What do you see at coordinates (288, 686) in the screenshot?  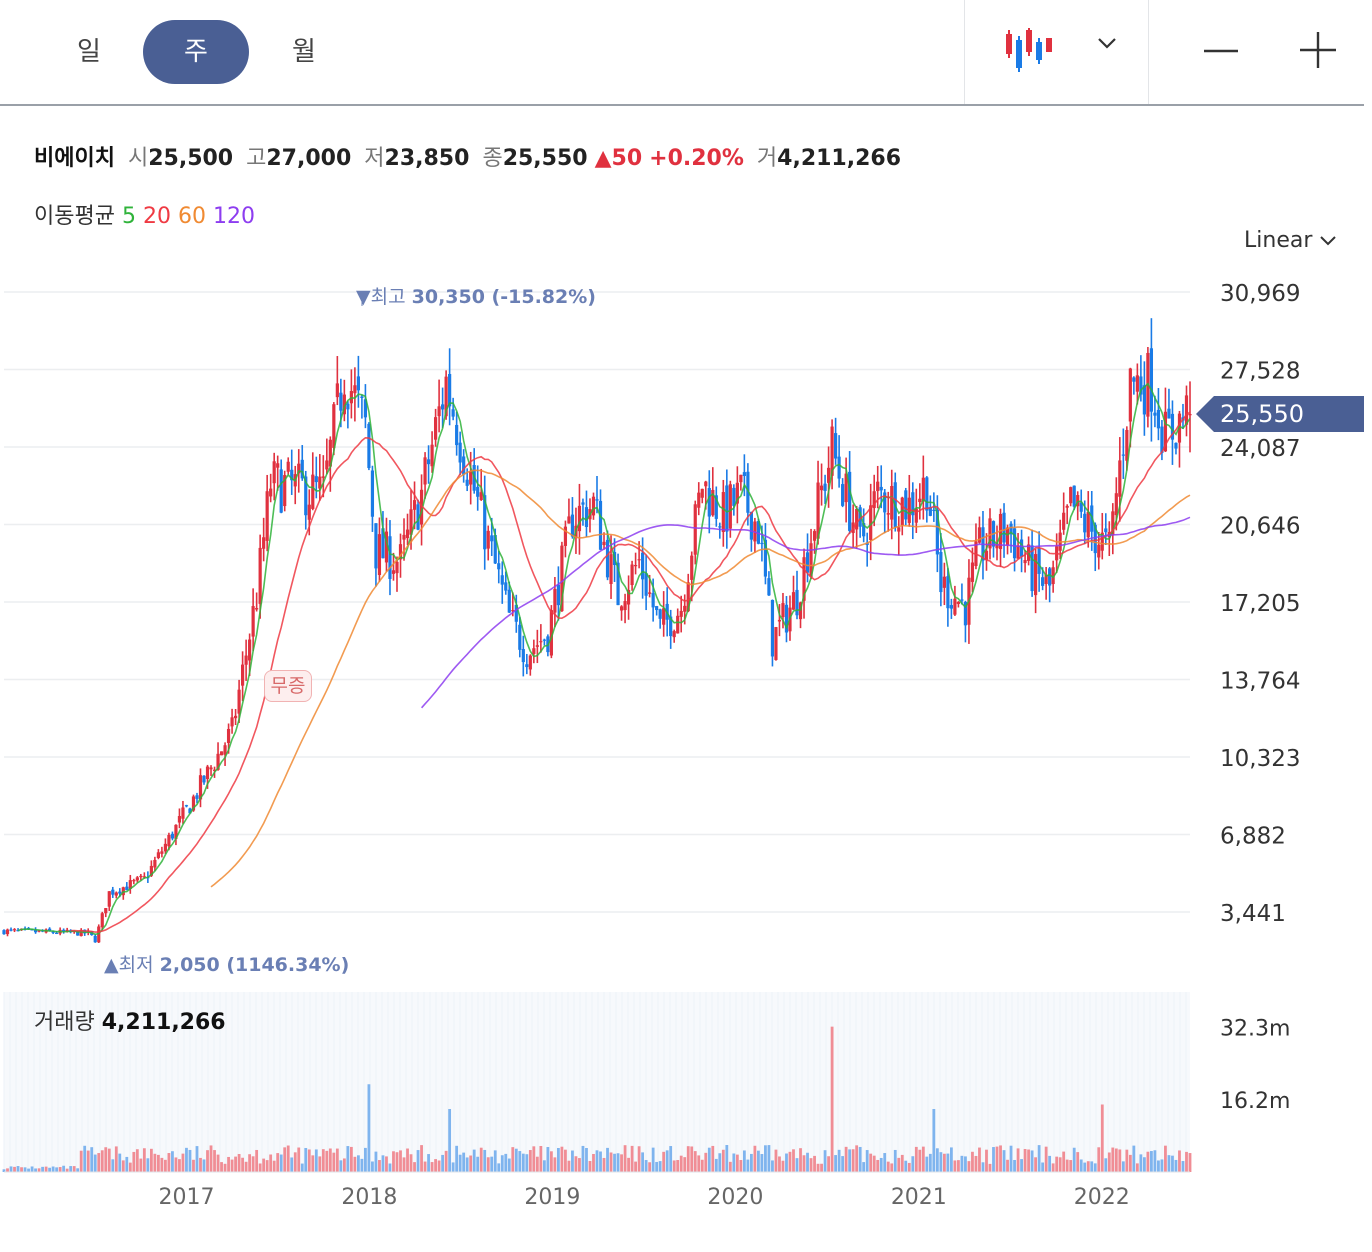 I see `event-badge: 무증` at bounding box center [288, 686].